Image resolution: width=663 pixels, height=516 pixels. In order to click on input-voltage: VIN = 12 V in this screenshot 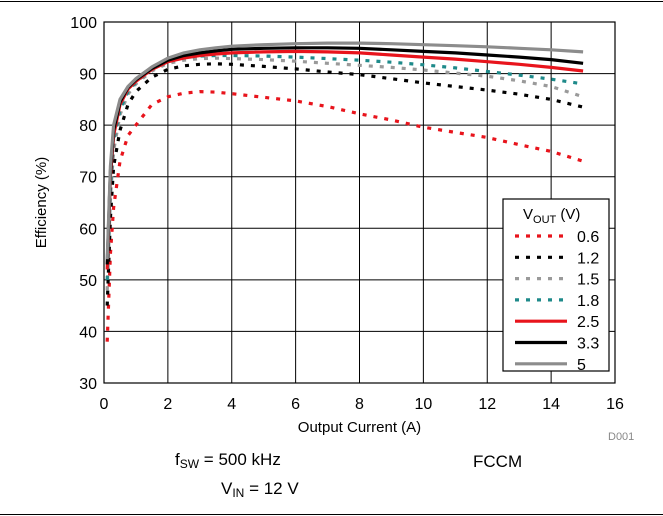, I will do `click(260, 489)`.